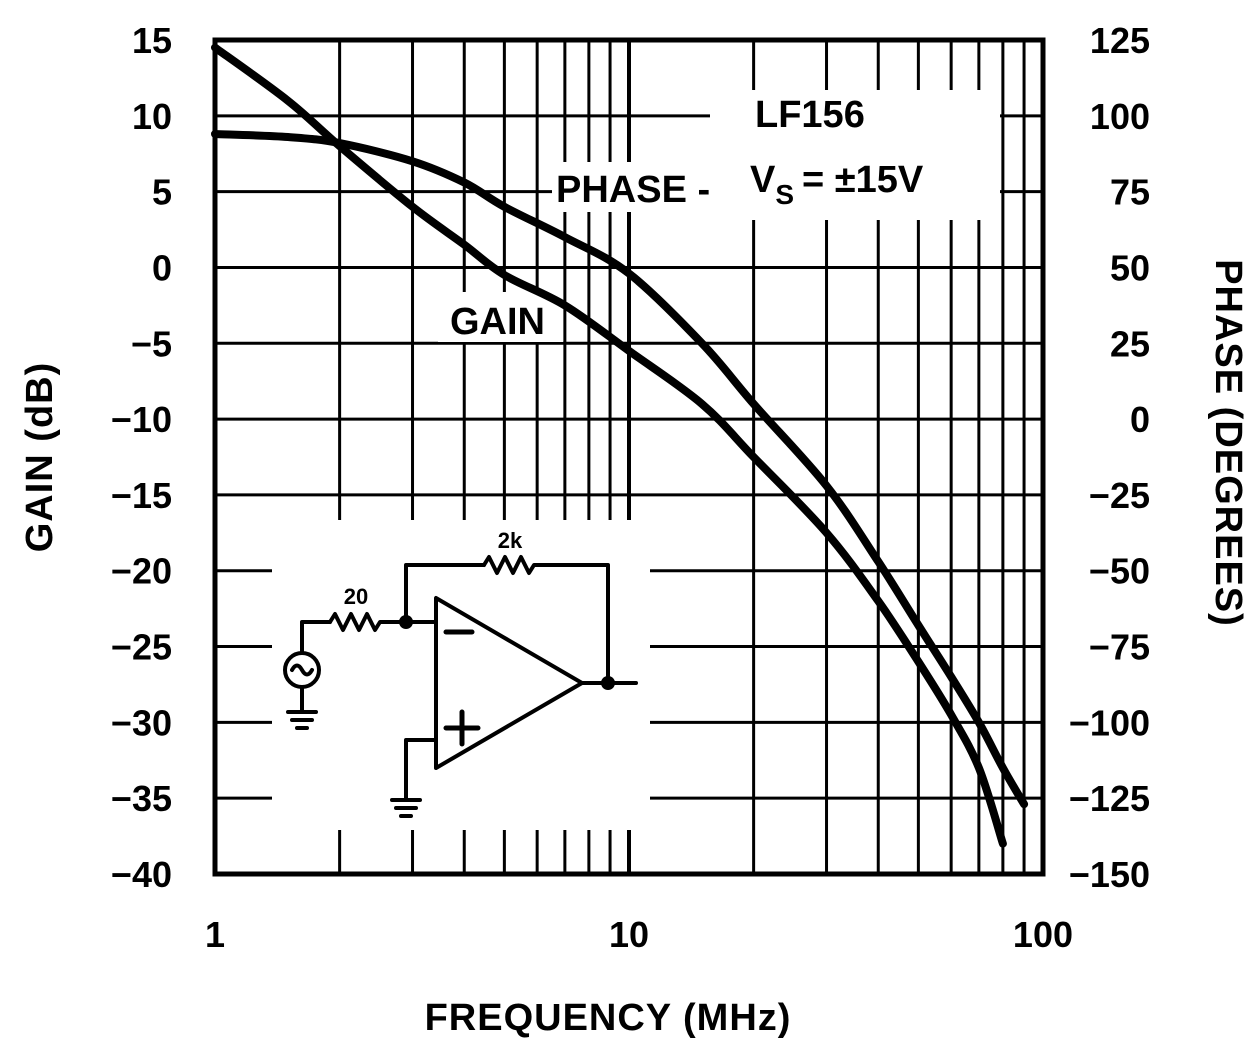 Image resolution: width=1257 pixels, height=1048 pixels. Describe the element at coordinates (368, 622) in the screenshot. I see `input-resistor` at that location.